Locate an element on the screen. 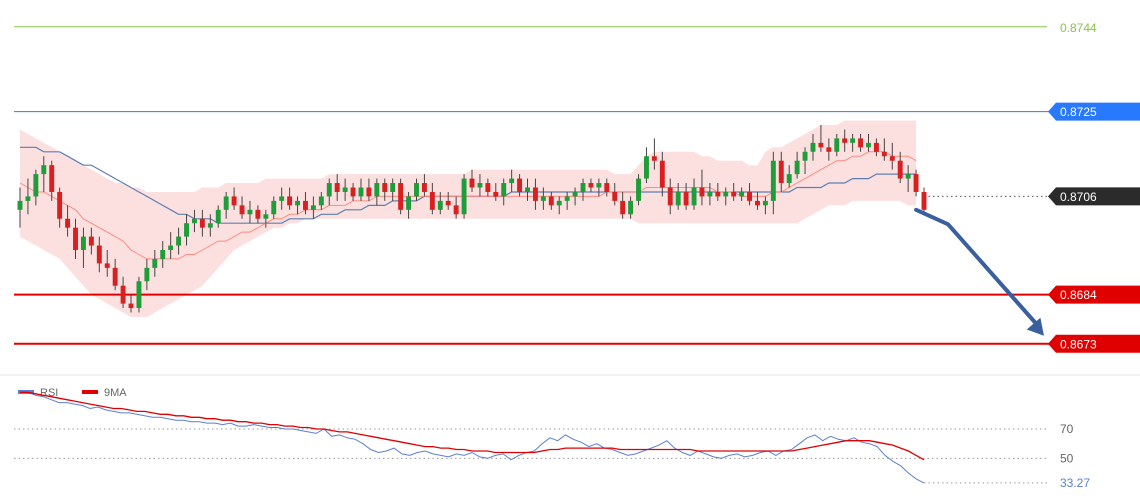  rsi-lines is located at coordinates (472, 437).